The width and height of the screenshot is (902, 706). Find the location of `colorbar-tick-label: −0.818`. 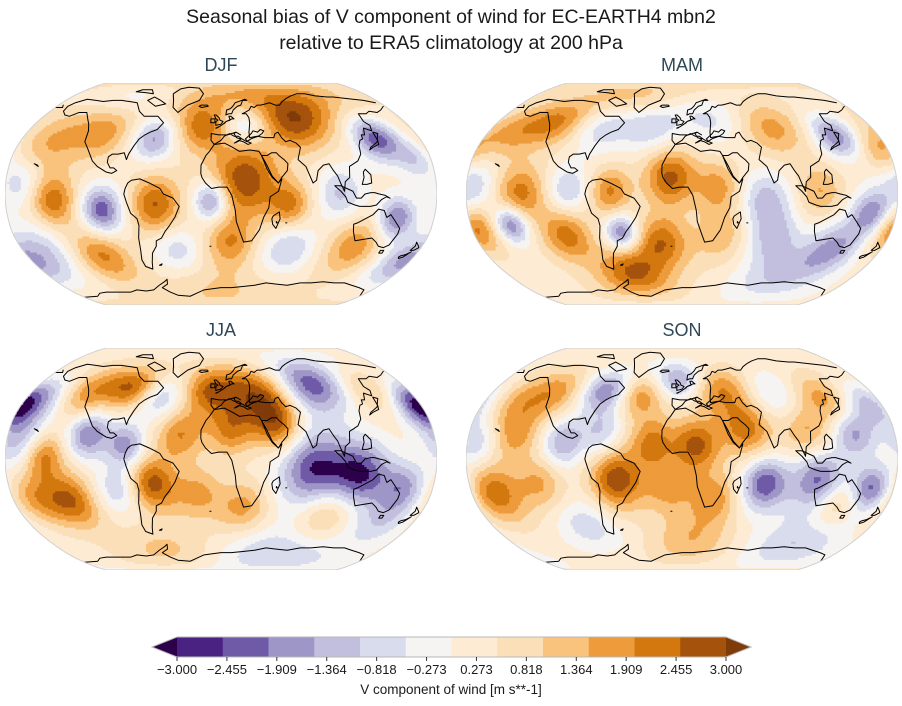

colorbar-tick-label: −0.818 is located at coordinates (376, 669).